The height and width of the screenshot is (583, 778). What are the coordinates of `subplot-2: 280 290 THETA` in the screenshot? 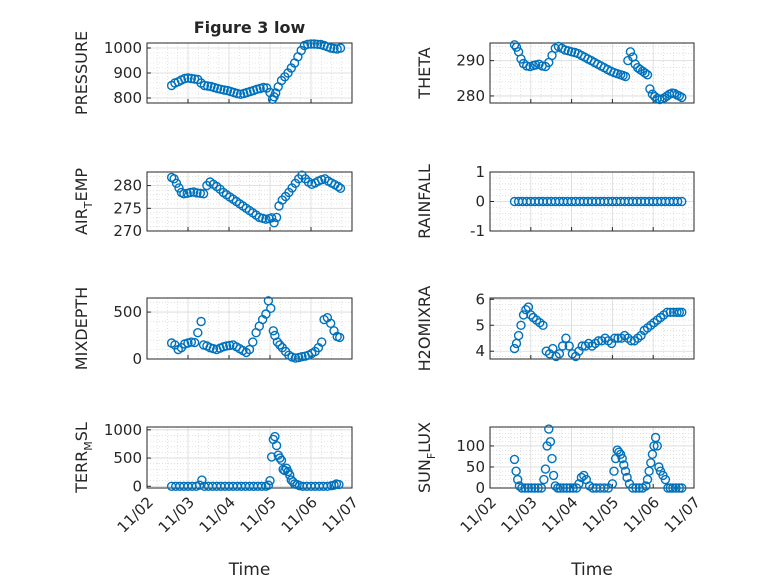 It's located at (555, 72).